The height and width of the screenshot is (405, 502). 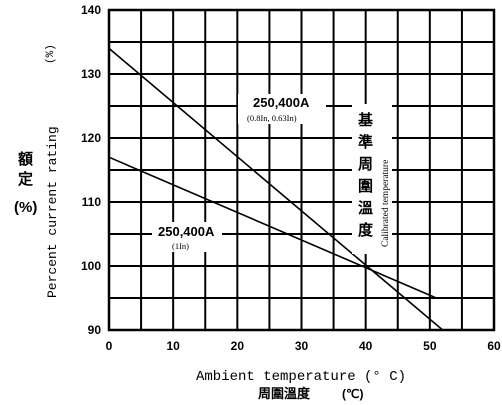 What do you see at coordinates (91, 10) in the screenshot?
I see `y-tick-label-5: 140` at bounding box center [91, 10].